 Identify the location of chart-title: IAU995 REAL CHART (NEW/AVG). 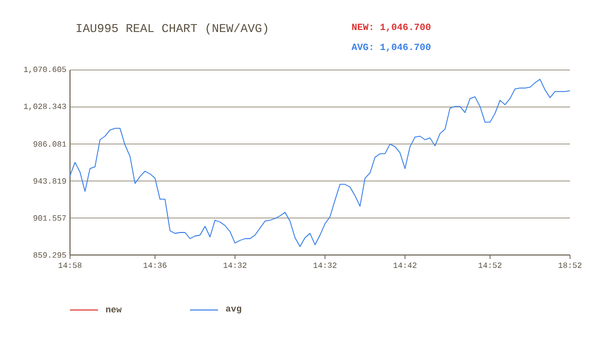
(172, 28).